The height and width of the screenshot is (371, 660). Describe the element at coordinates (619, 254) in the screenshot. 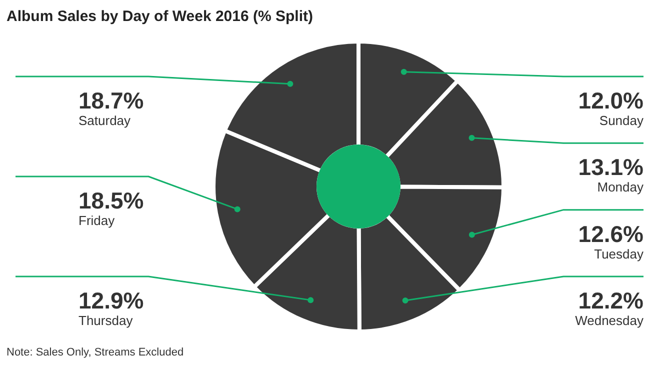

I see `slice-label: Tuesday` at that location.